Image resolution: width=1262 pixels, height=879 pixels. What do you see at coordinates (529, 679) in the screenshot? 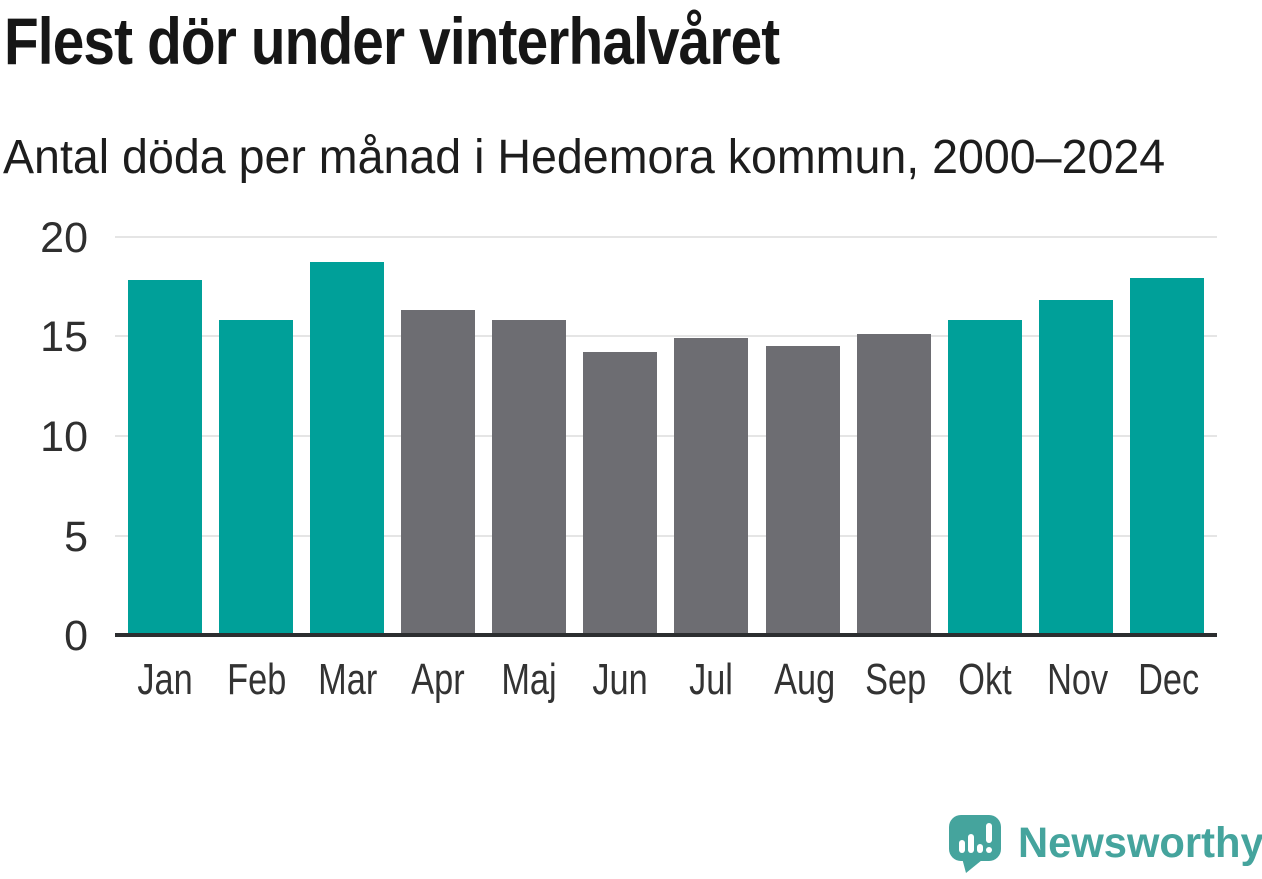
I see `x-tick-label-maj: Maj` at bounding box center [529, 679].